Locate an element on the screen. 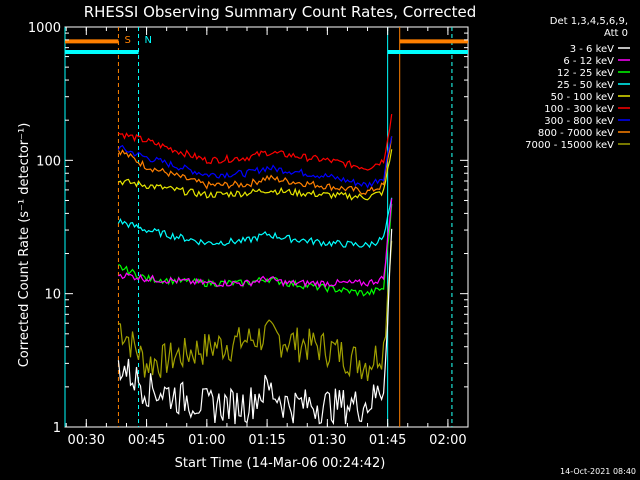  y-tick-label: 1000 is located at coordinates (44, 28).